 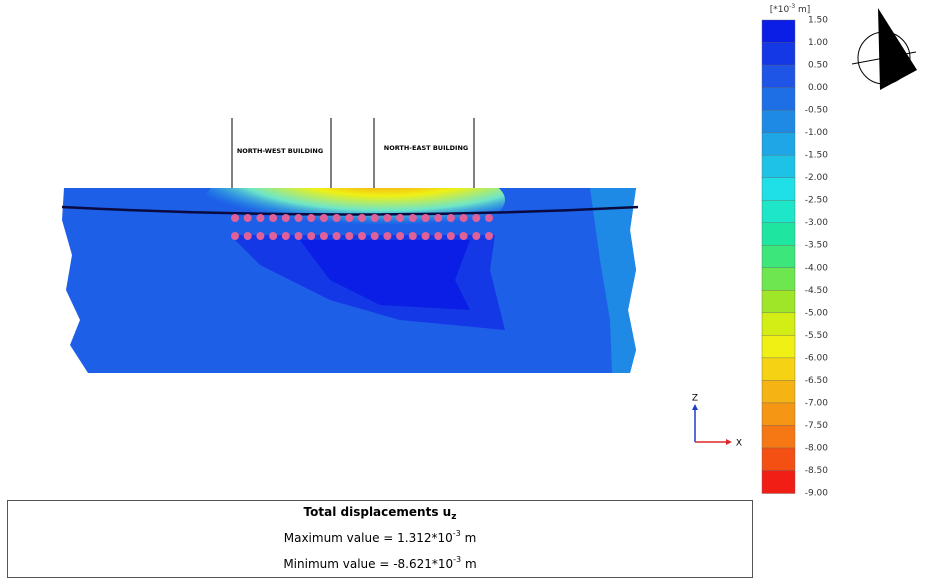 What do you see at coordinates (453, 517) in the screenshot?
I see `title-sub: z` at bounding box center [453, 517].